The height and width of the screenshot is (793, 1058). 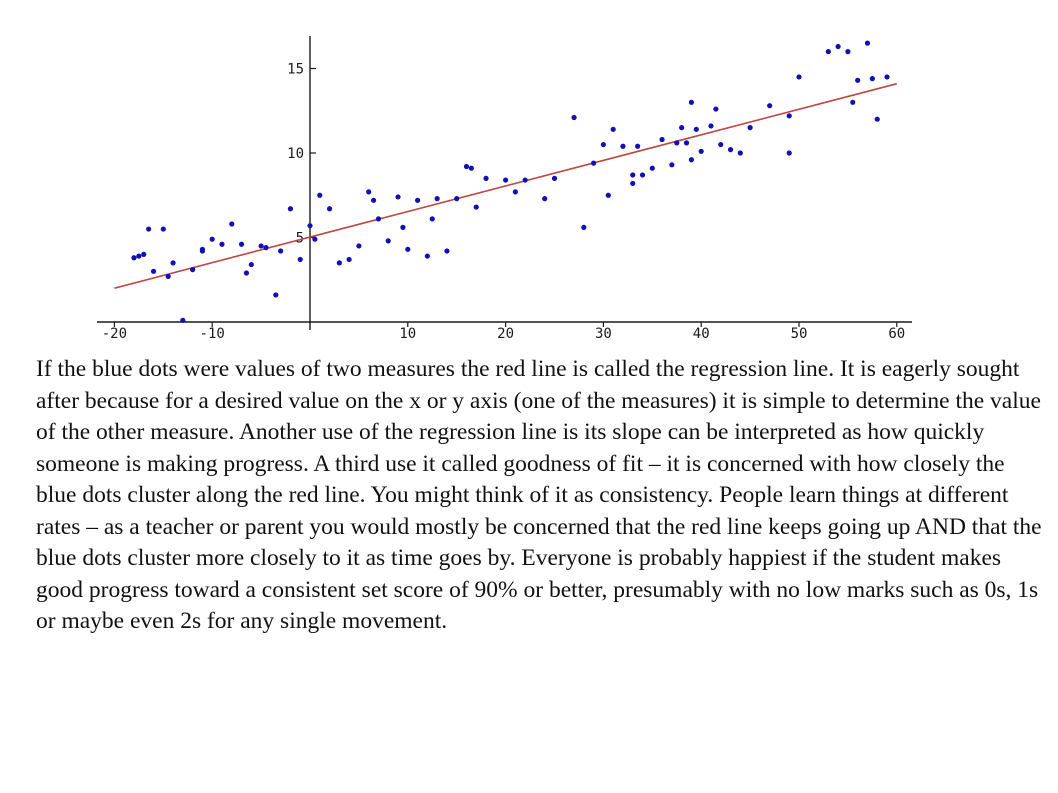 I want to click on x-tick-label: 30, so click(x=603, y=334).